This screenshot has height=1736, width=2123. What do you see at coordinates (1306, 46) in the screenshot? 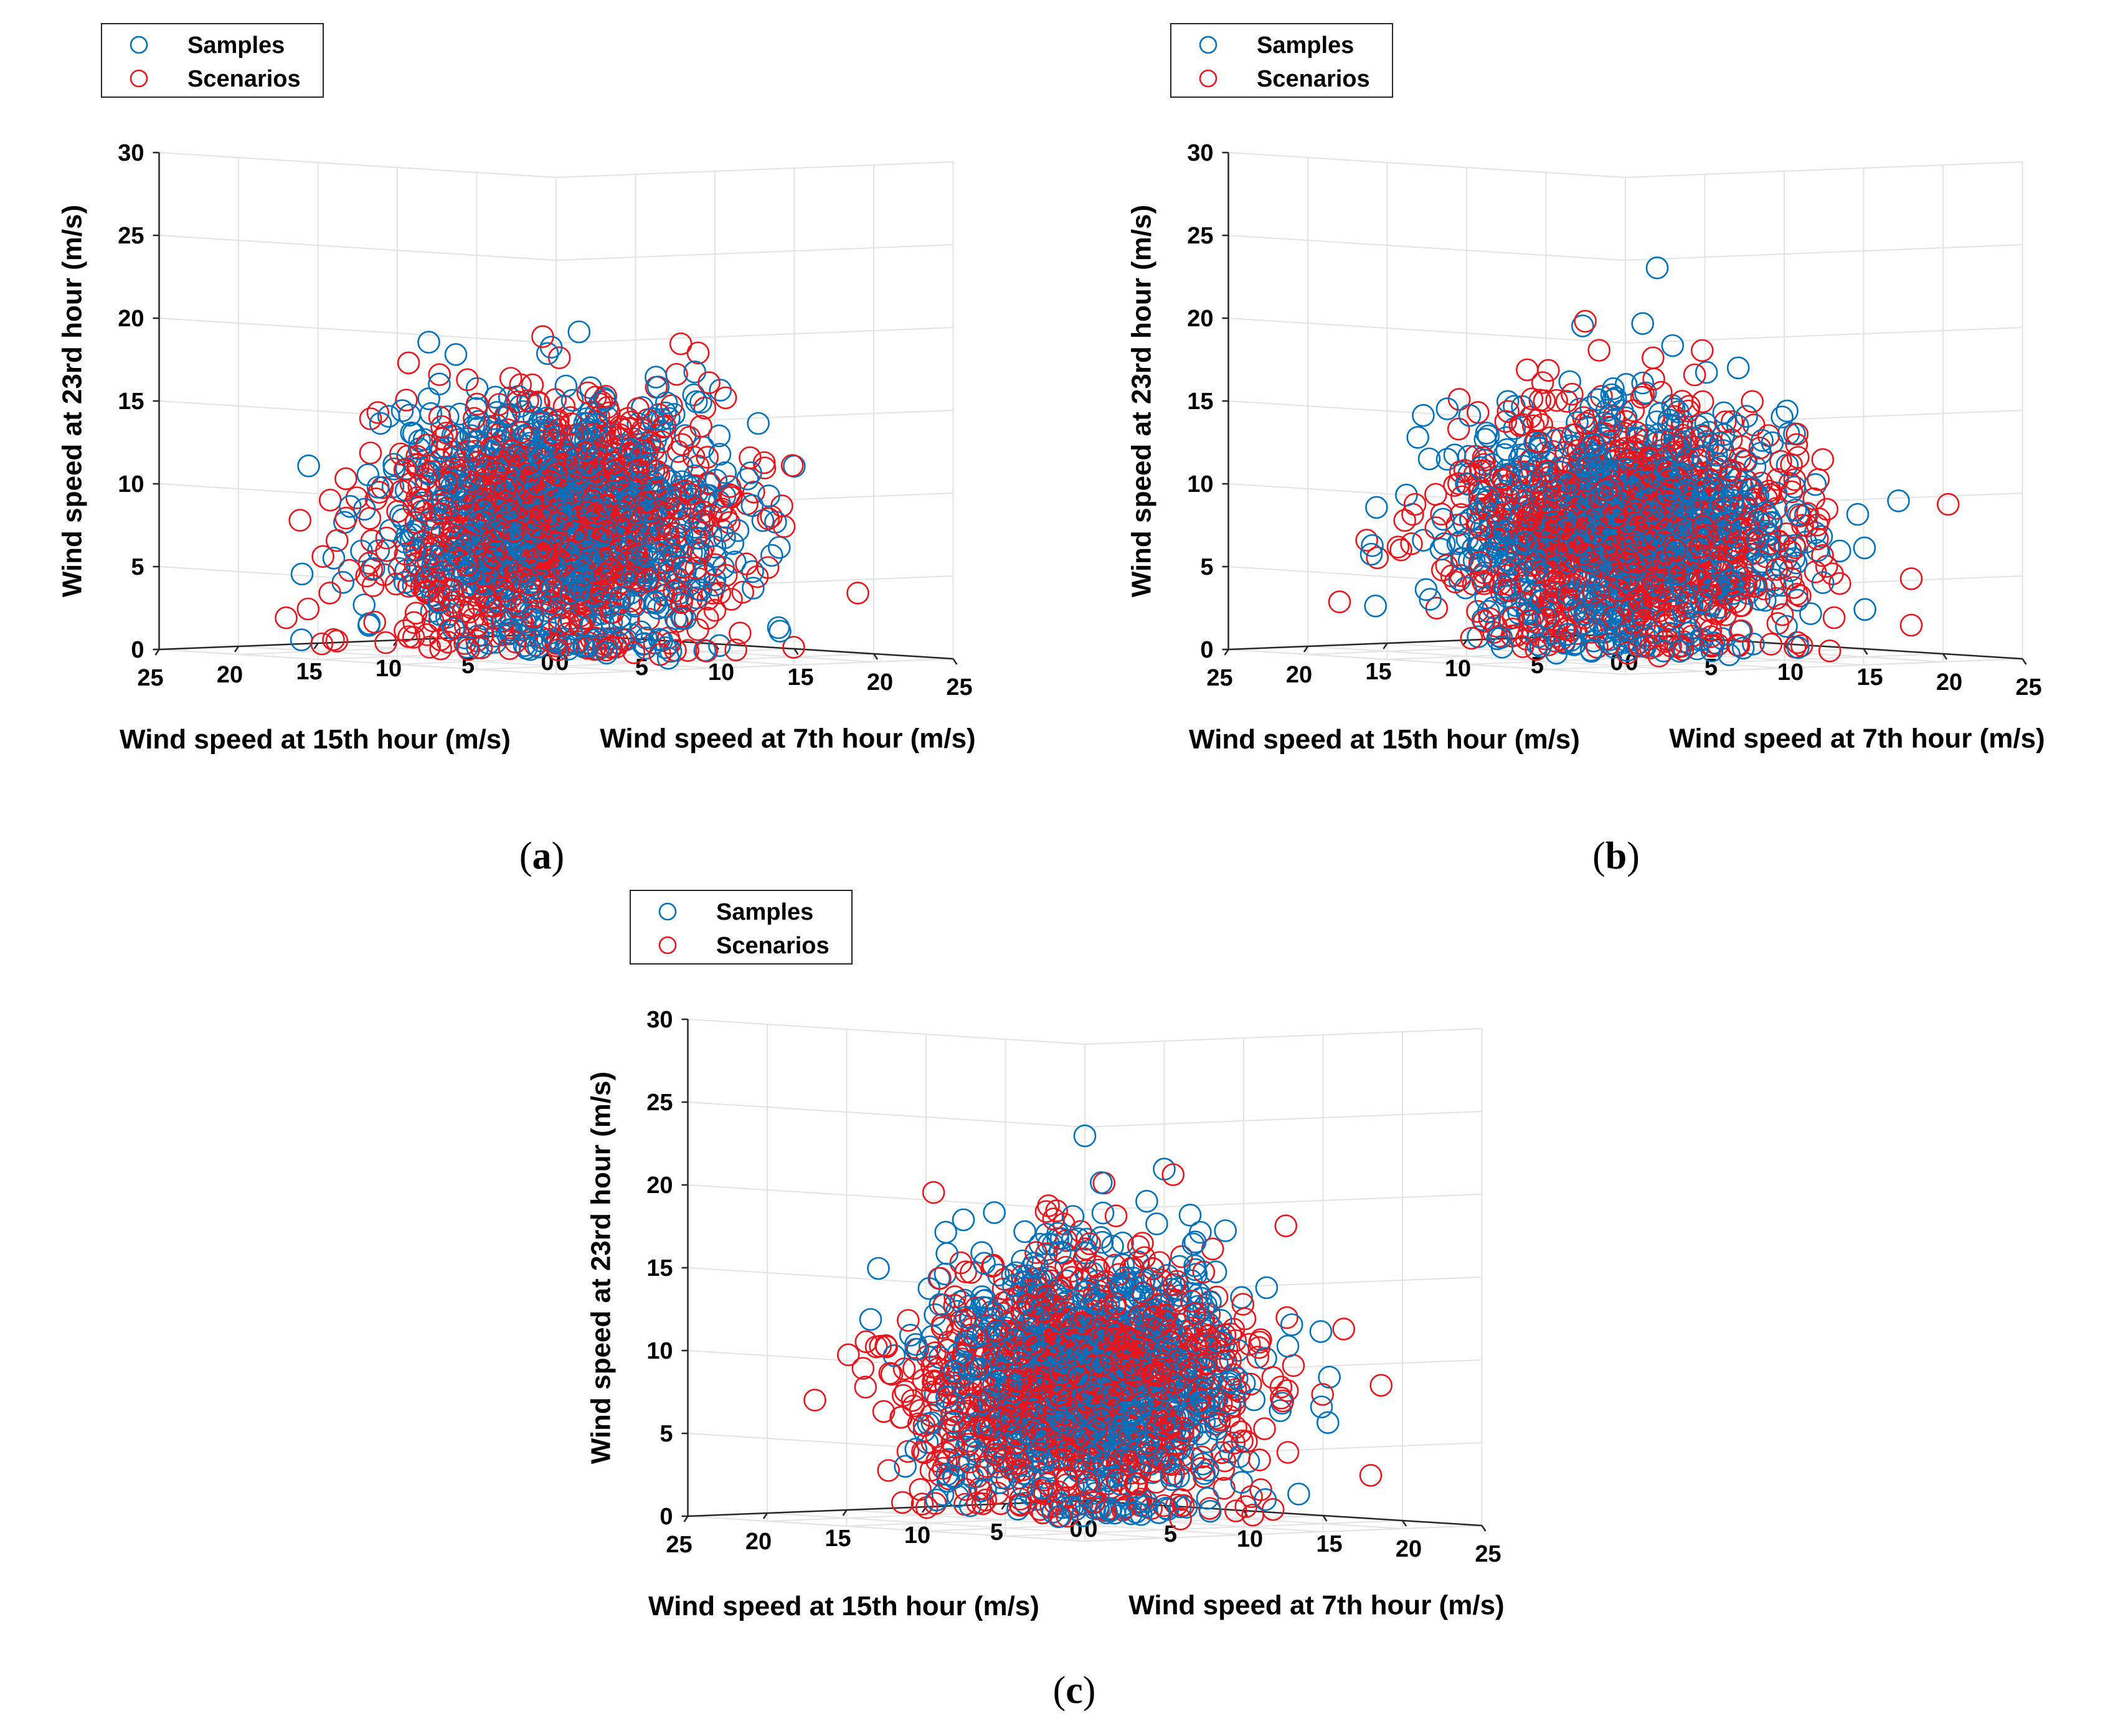
I see `legend-label-samples: Samples` at bounding box center [1306, 46].